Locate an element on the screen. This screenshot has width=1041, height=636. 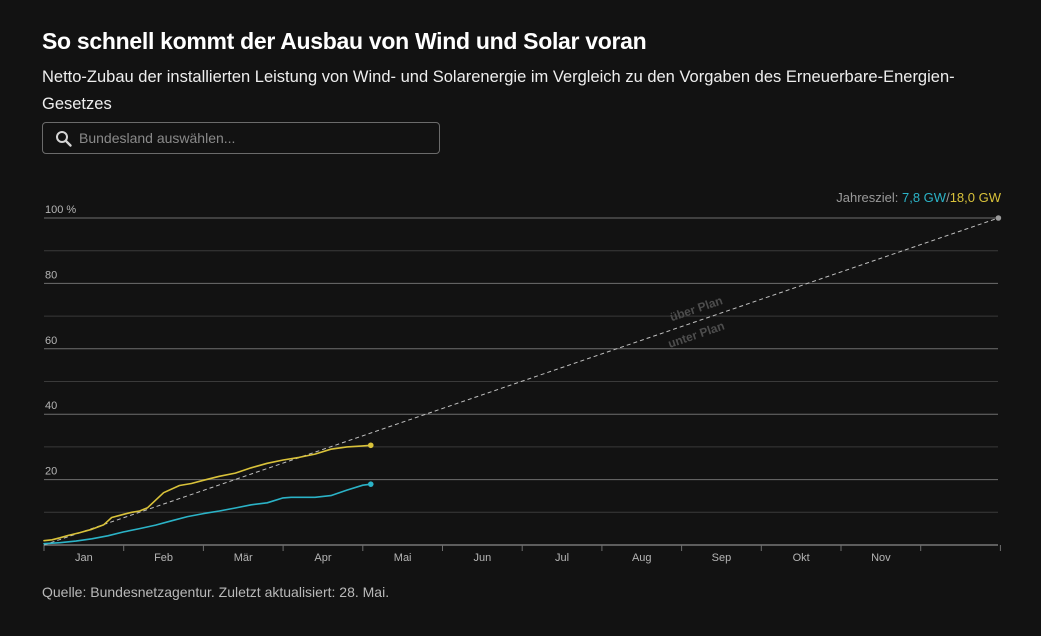
series-lines is located at coordinates (208, 493).